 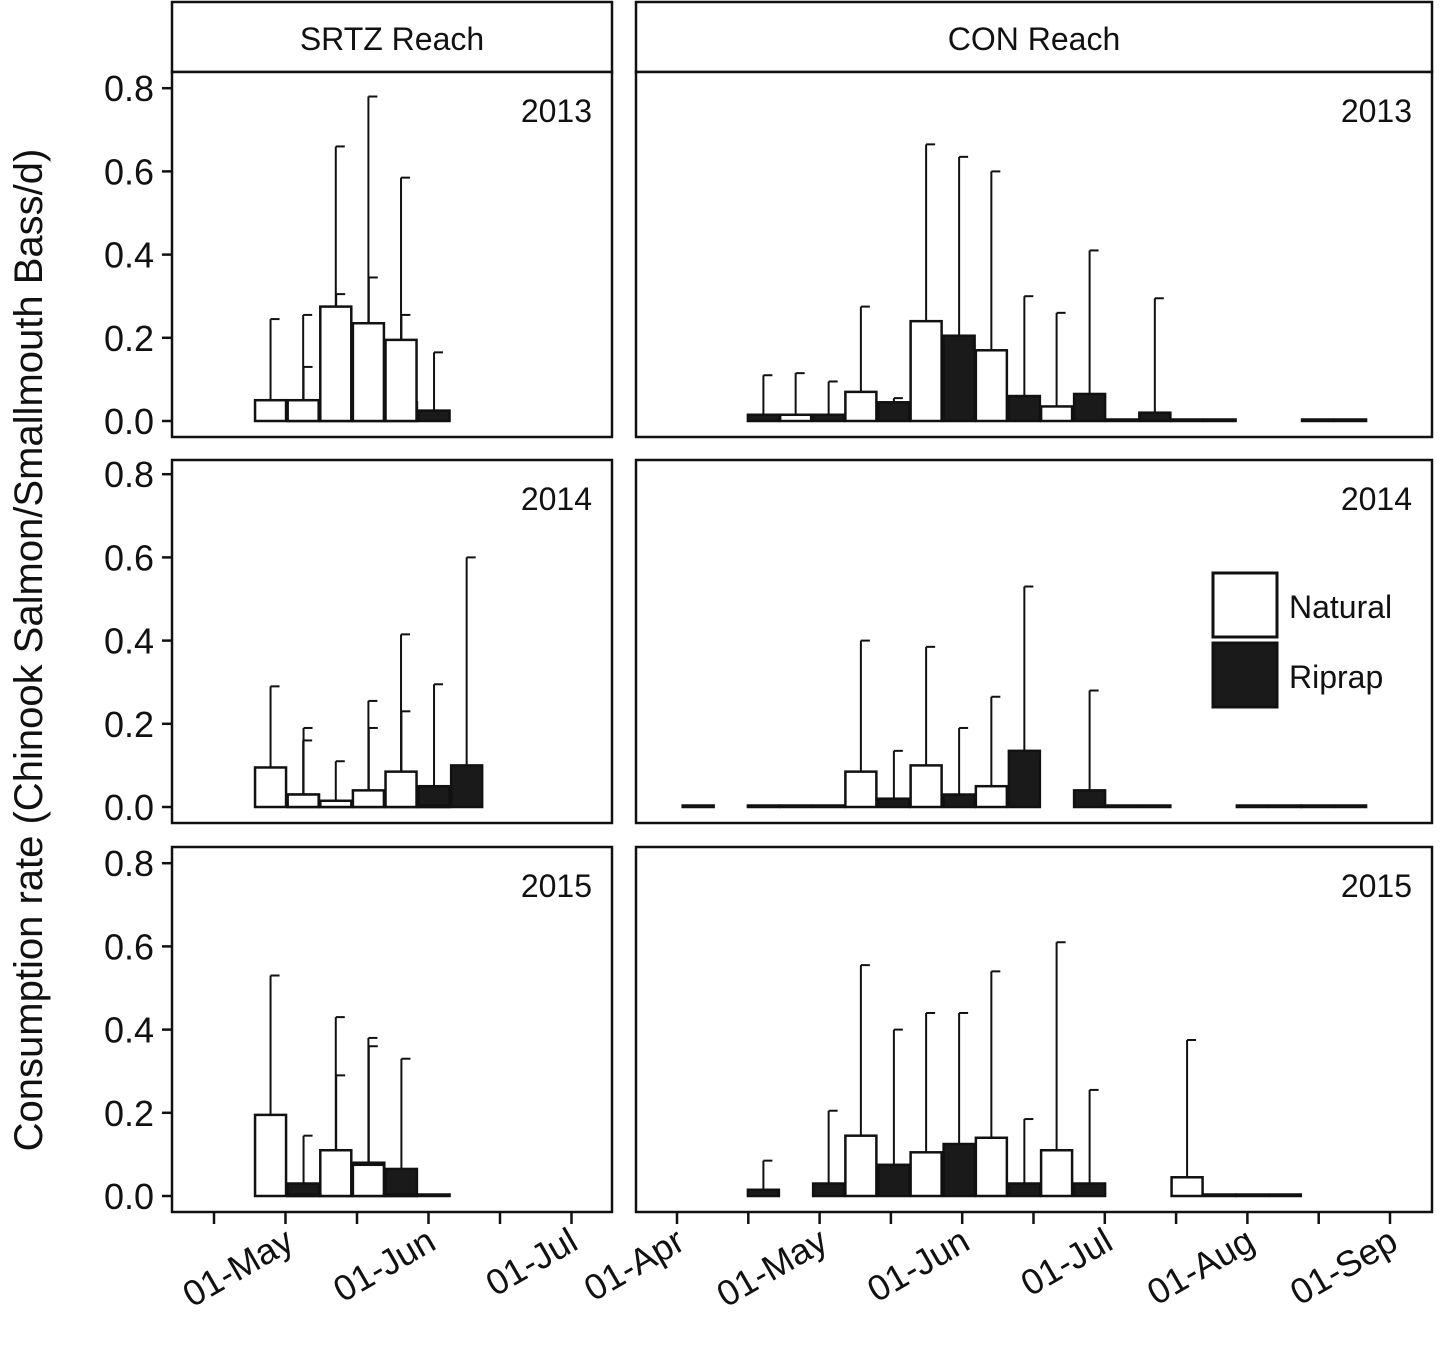 What do you see at coordinates (384, 1264) in the screenshot?
I see `x-tick-label: 01-Jun` at bounding box center [384, 1264].